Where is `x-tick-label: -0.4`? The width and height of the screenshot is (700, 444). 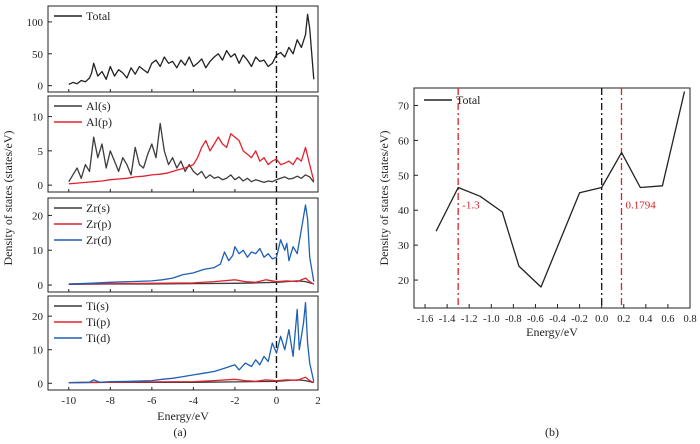 x-tick-label: -0.4 is located at coordinates (557, 319).